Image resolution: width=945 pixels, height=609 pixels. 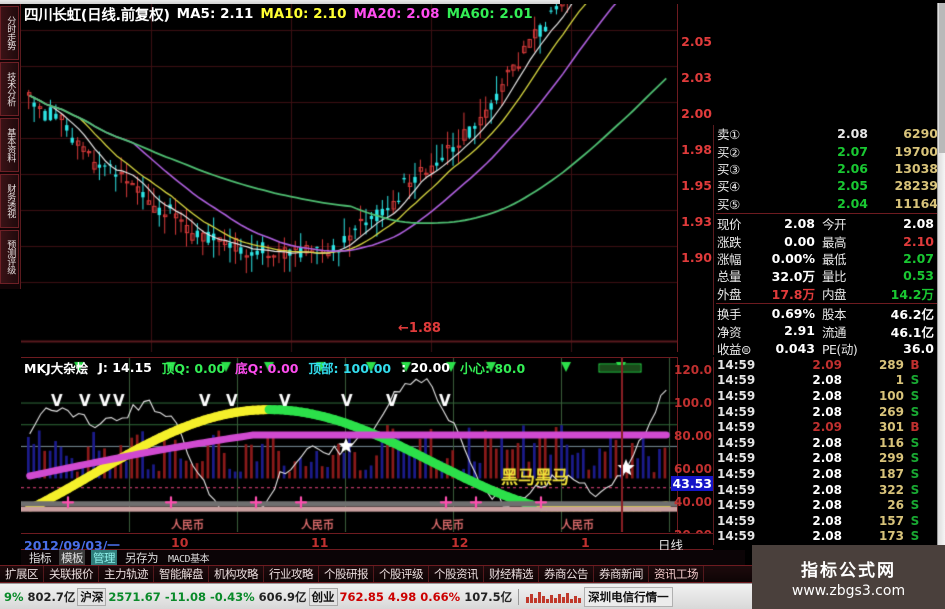 What do you see at coordinates (918, 276) in the screenshot?
I see `stat-value-right: 0.53` at bounding box center [918, 276].